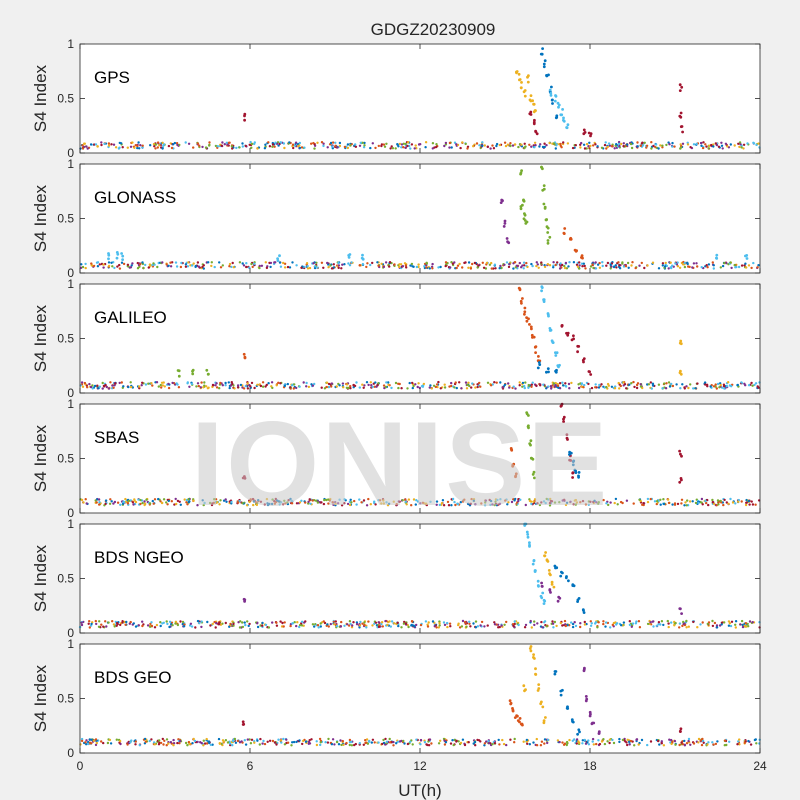 Image resolution: width=800 pixels, height=800 pixels. Describe the element at coordinates (70, 44) in the screenshot. I see `y-tick-label: 1` at that location.